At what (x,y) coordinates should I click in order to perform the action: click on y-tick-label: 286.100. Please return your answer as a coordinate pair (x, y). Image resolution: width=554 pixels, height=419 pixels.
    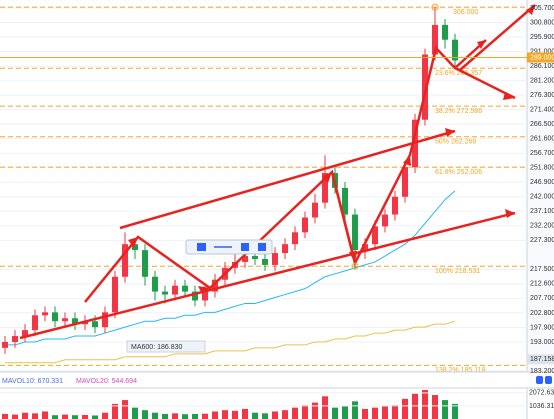
    Looking at the image, I should click on (542, 66).